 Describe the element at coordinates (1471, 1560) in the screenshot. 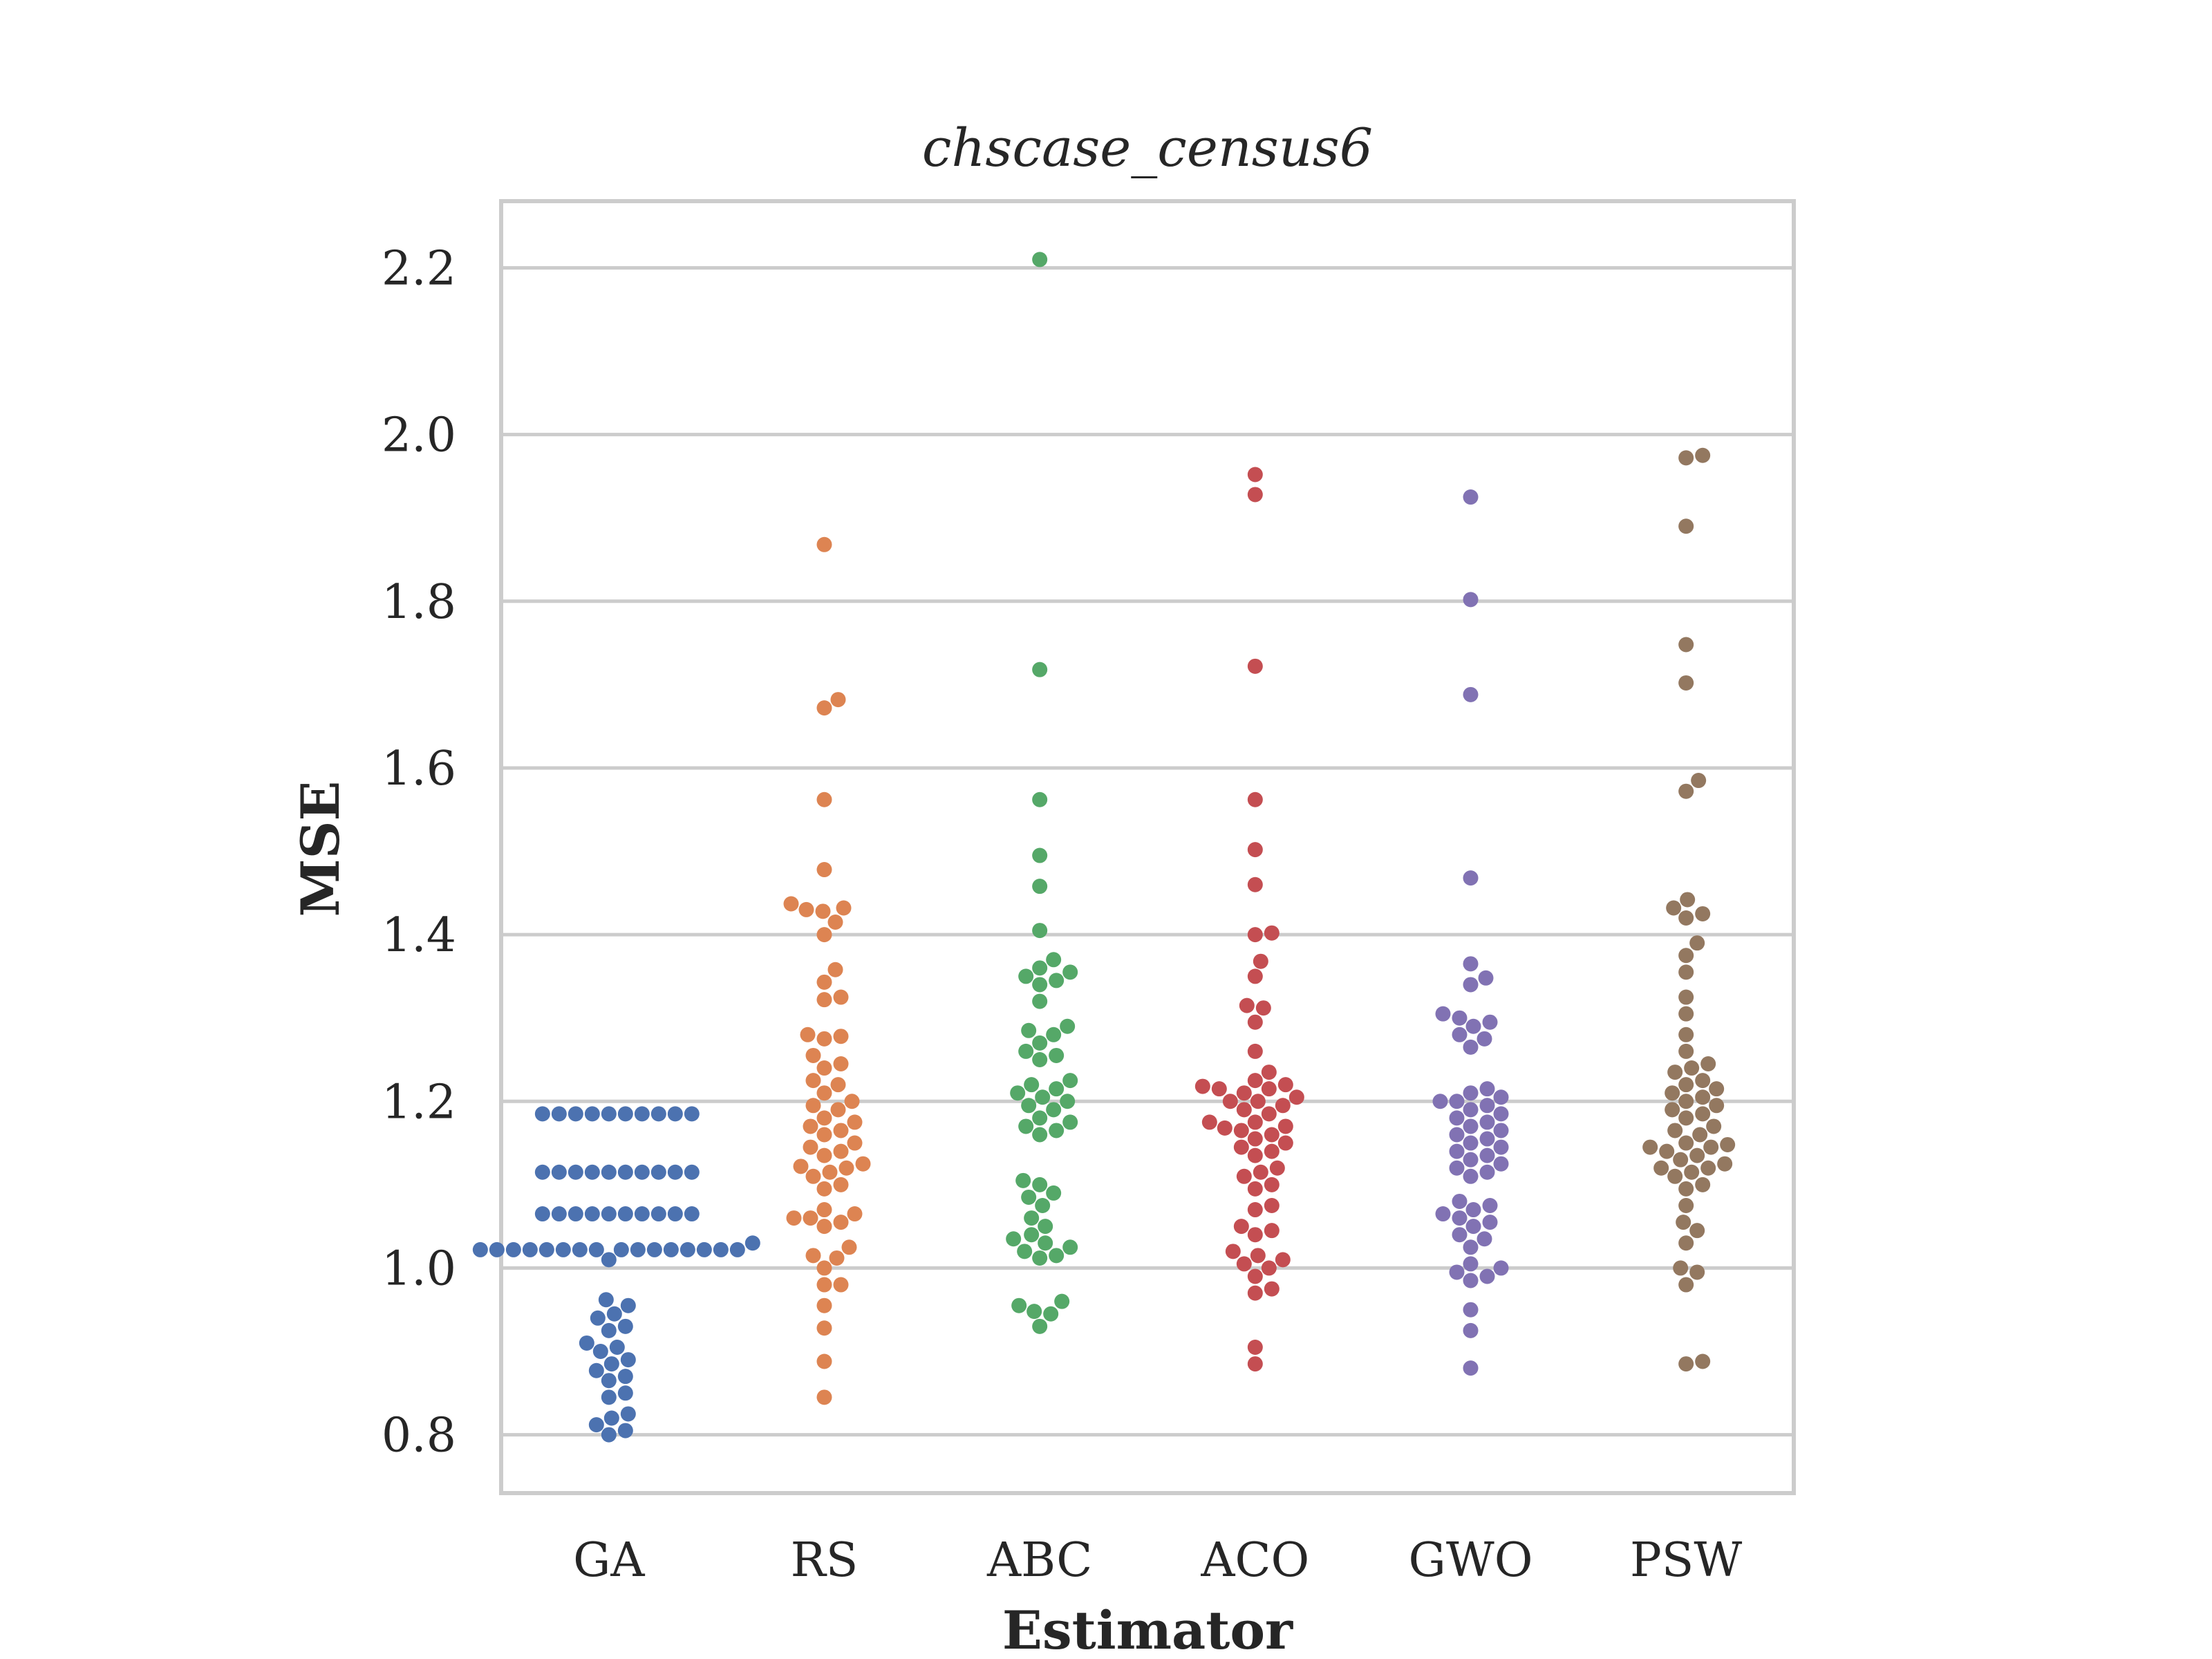

I see `x-tick-label-gwo: GWO` at that location.